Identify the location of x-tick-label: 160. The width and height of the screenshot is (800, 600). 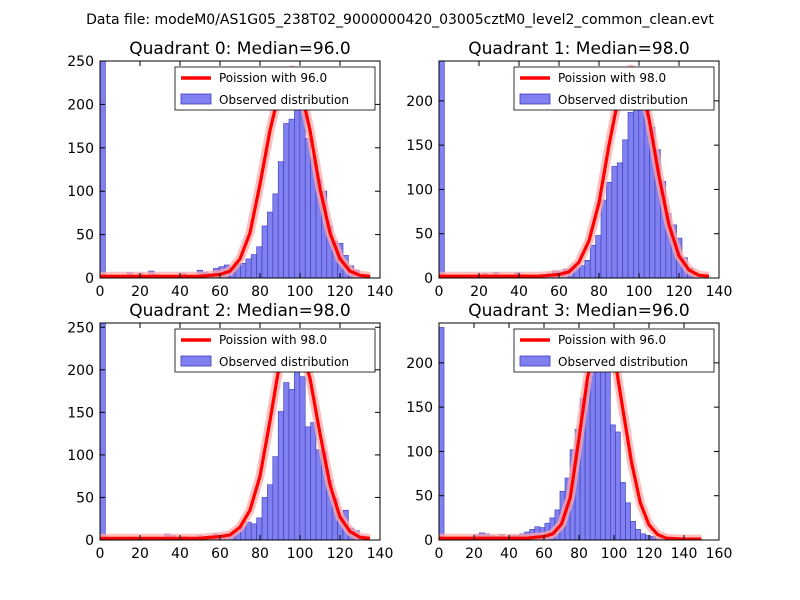
(719, 554).